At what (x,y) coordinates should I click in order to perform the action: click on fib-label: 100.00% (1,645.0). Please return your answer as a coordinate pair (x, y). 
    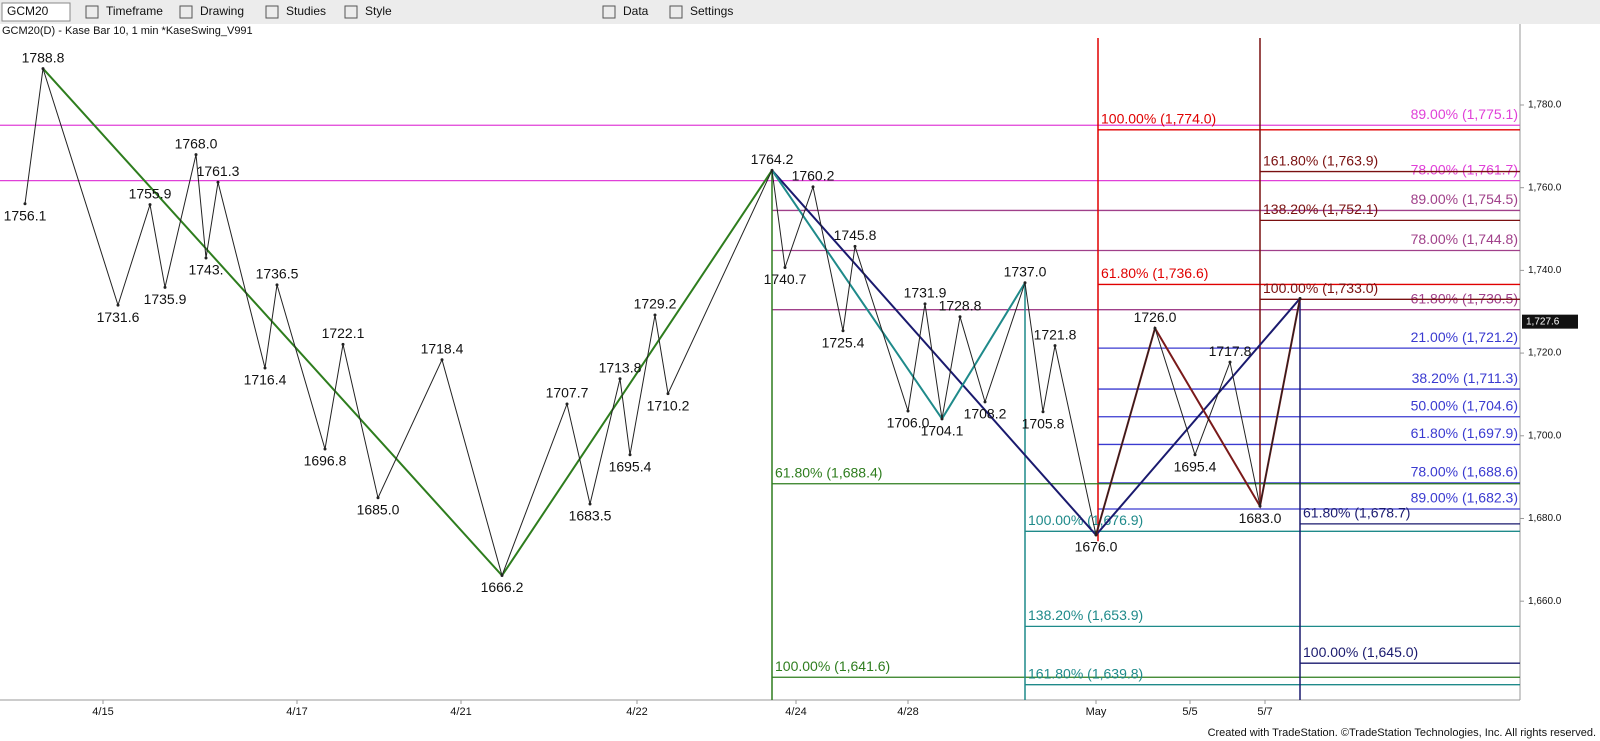
    Looking at the image, I should click on (1360, 652).